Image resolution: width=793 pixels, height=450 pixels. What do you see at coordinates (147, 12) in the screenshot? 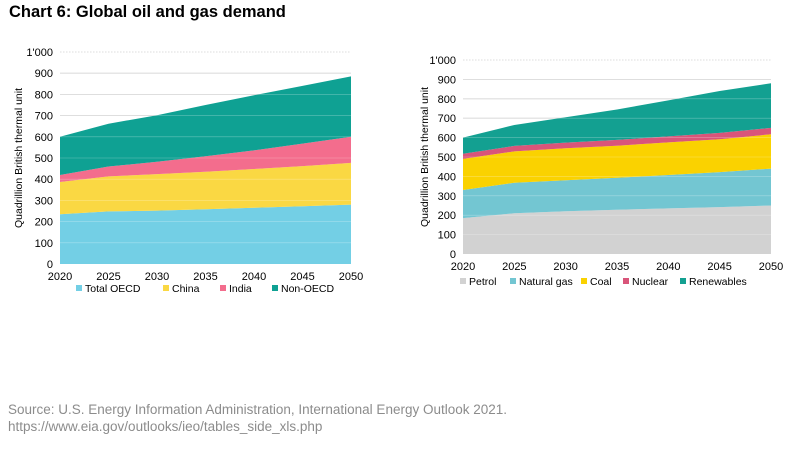
I see `page-title: Chart 6: Global oil and gas demand` at bounding box center [147, 12].